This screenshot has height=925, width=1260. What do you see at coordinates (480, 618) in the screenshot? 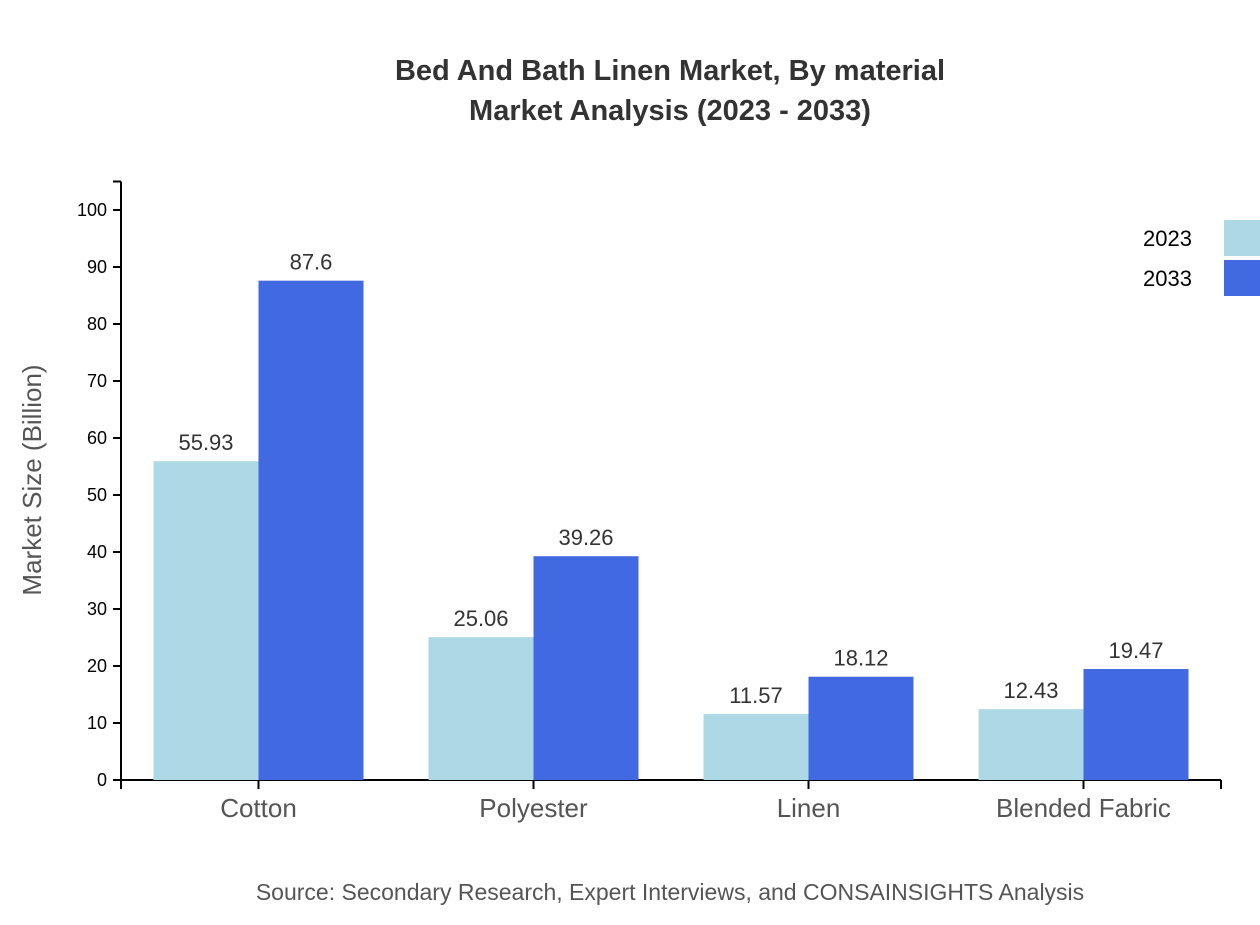
I see `data-label: 25.06` at bounding box center [480, 618].